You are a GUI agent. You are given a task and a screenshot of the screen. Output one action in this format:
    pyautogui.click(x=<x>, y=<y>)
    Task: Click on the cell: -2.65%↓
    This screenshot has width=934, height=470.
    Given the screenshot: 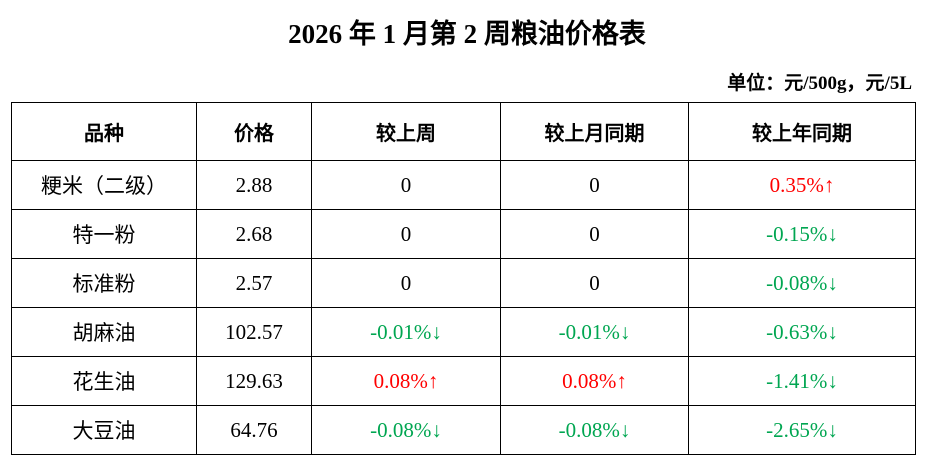 What is the action you would take?
    pyautogui.click(x=802, y=430)
    